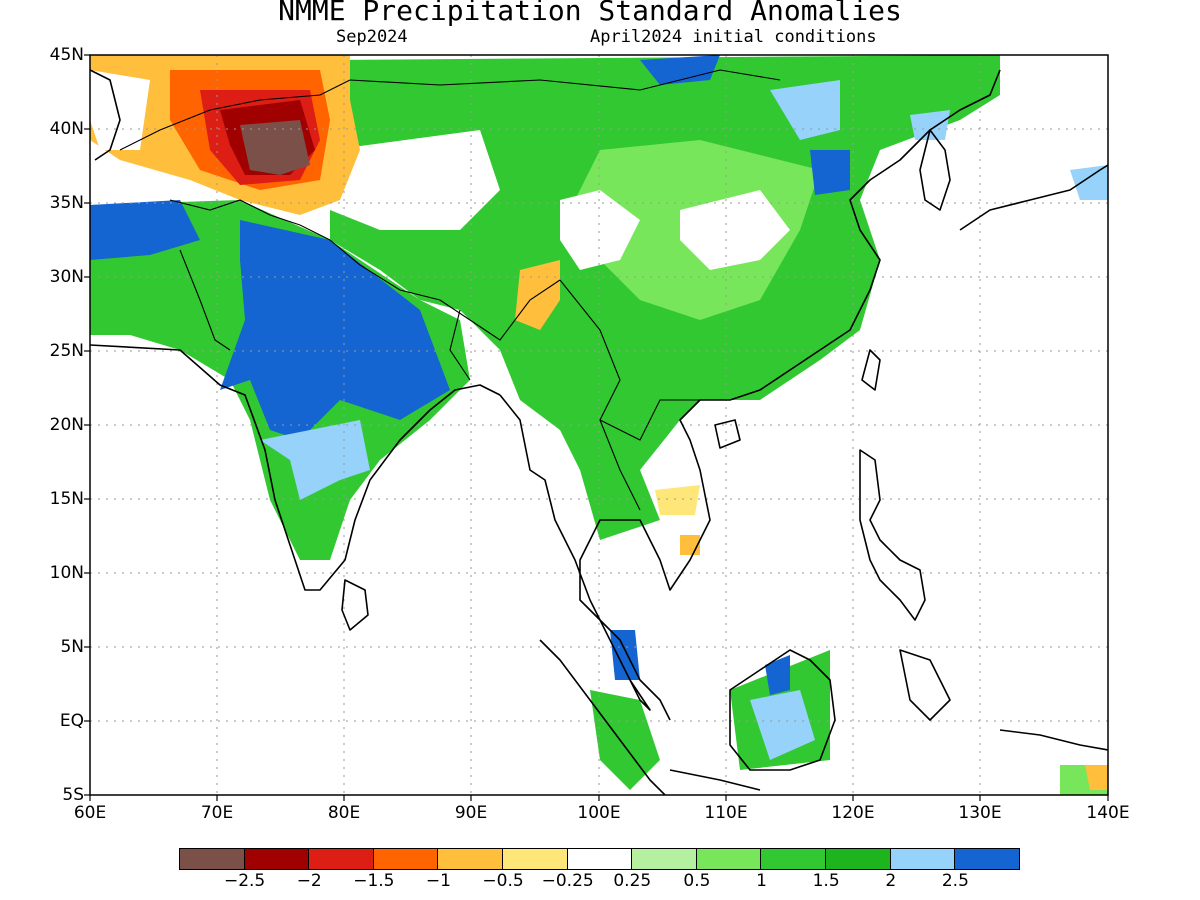 This screenshot has width=1200, height=900. I want to click on anomaly-region-png-dry, so click(1096, 777).